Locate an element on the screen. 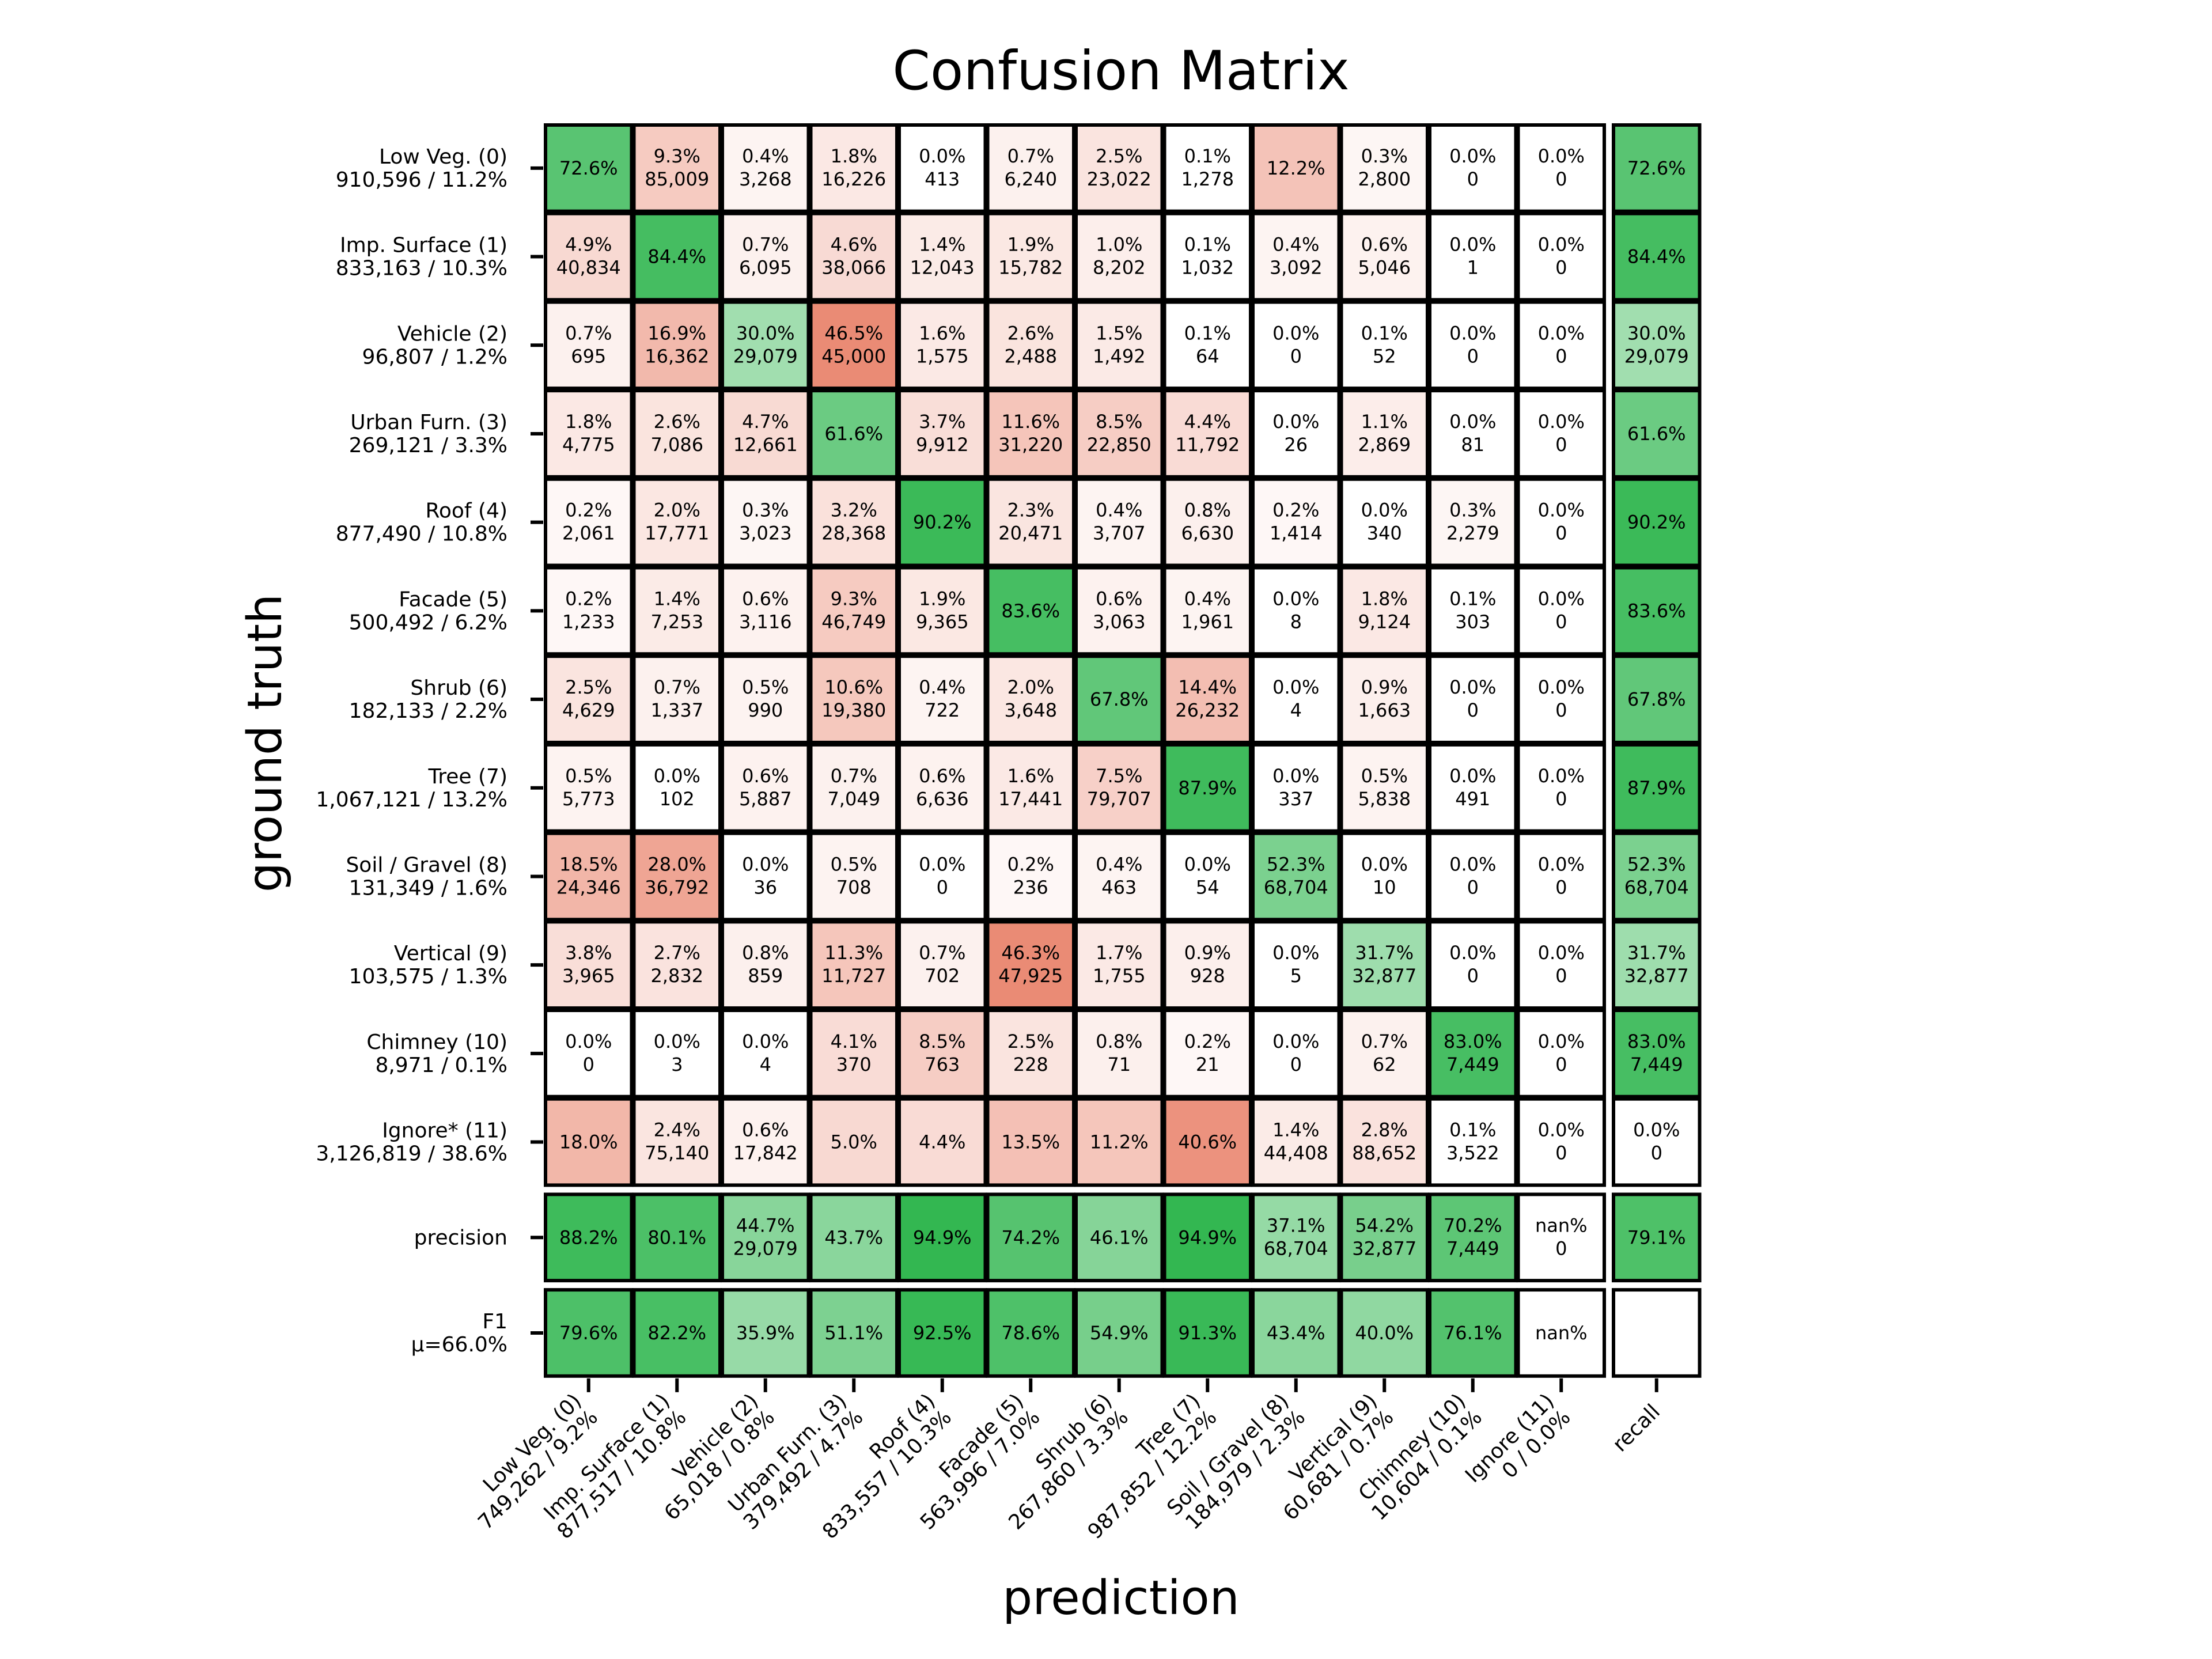  cell-percent: 11.2% is located at coordinates (1119, 1142).